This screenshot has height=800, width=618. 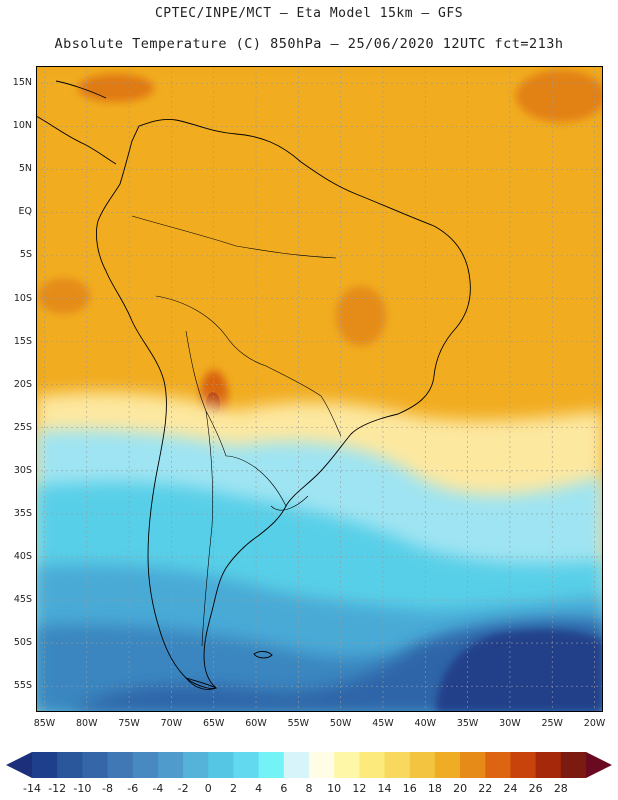 What do you see at coordinates (535, 788) in the screenshot?
I see `colorbar-label: 26` at bounding box center [535, 788].